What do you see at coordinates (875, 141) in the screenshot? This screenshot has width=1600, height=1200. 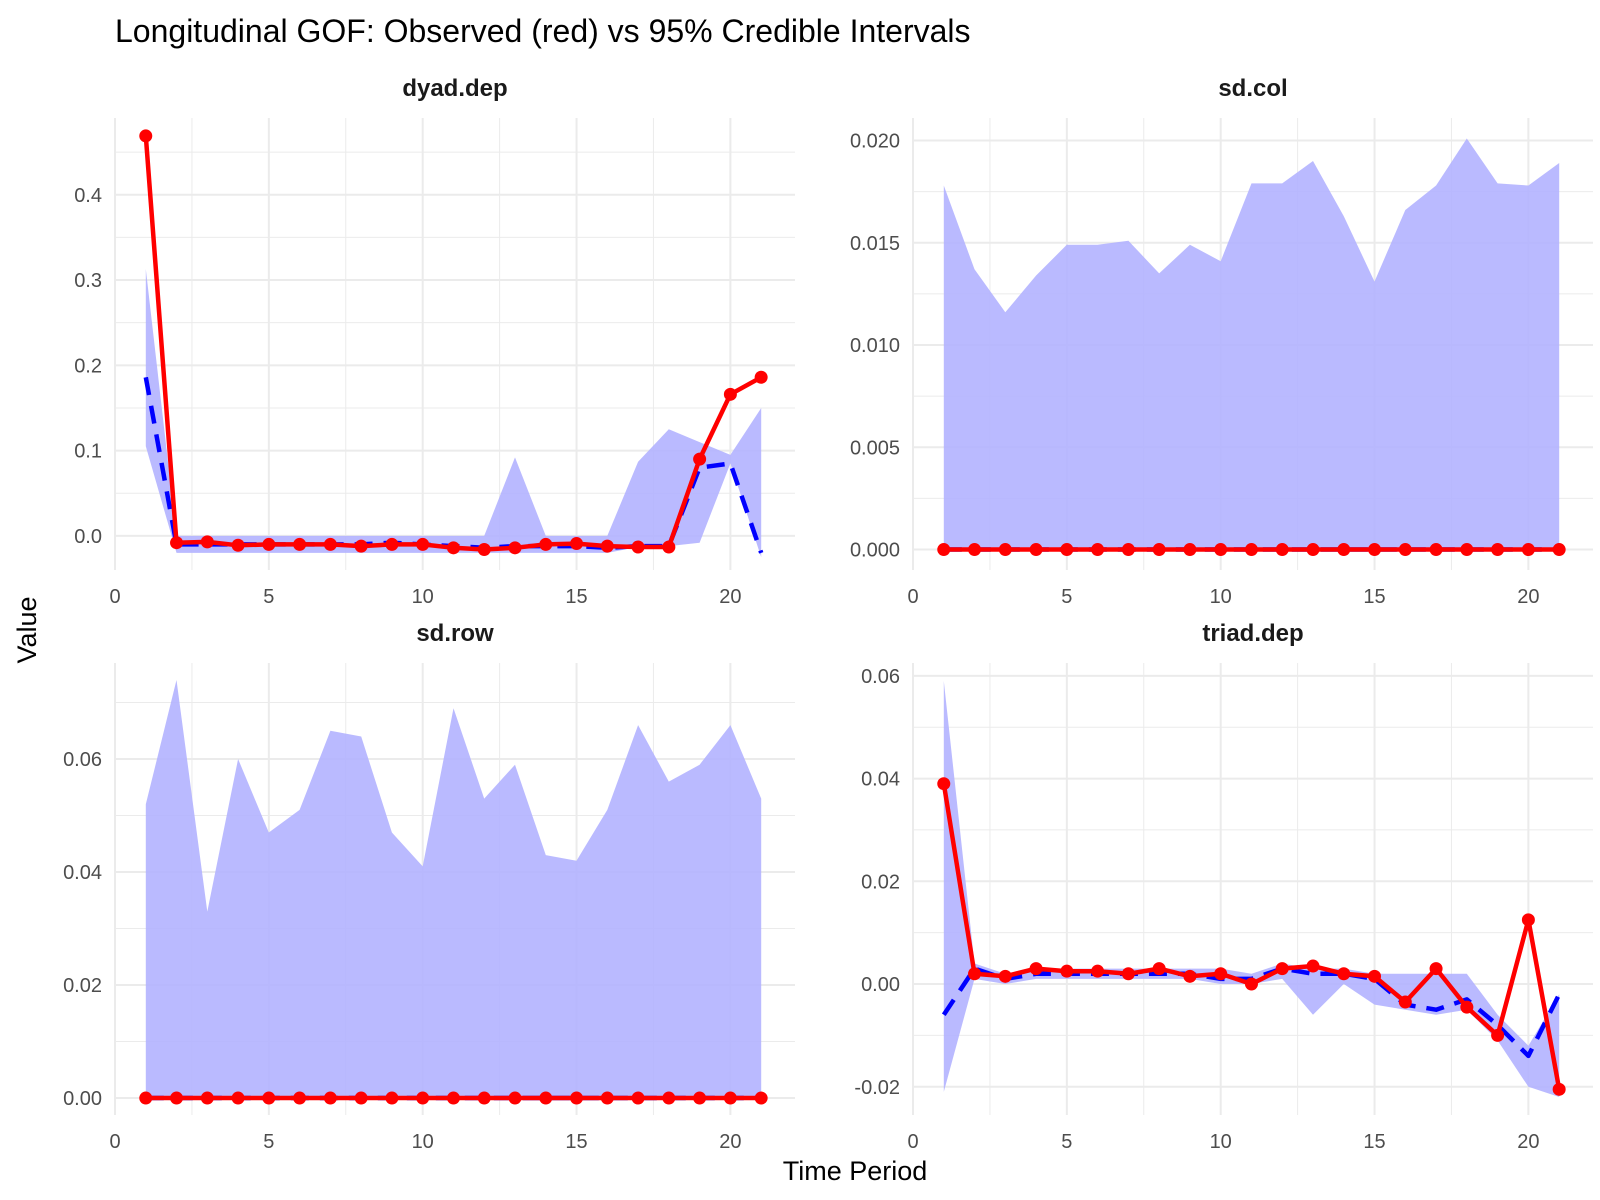 I see `y-tick-label: 0.020` at bounding box center [875, 141].